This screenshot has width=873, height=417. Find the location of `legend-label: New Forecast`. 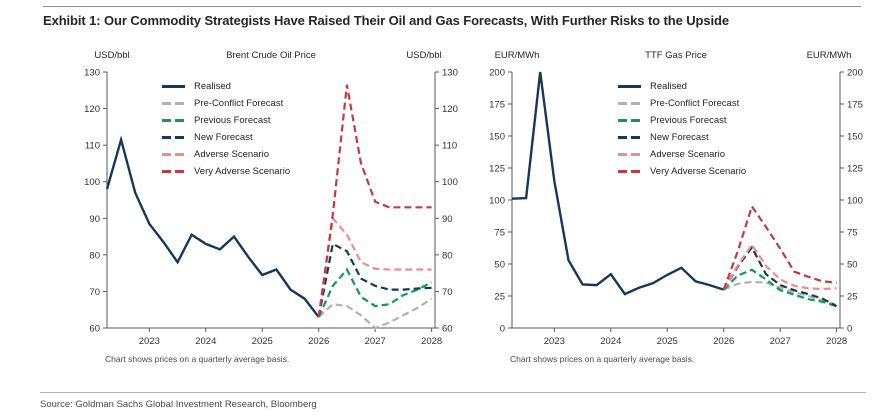

legend-label: New Forecast is located at coordinates (679, 137).